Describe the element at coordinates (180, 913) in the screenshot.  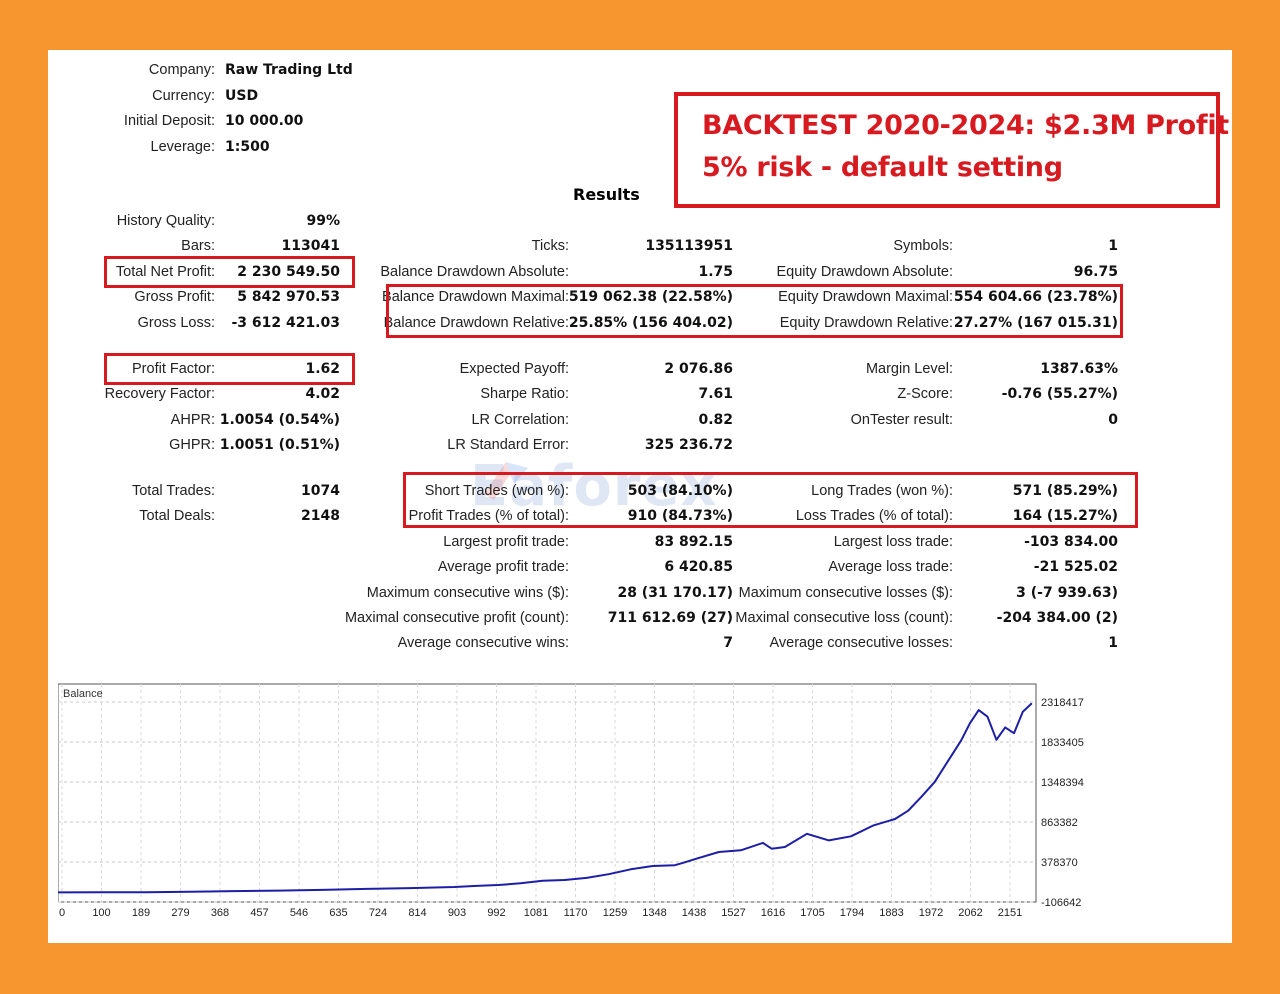
I see `chart-x-tick-label: 279` at that location.